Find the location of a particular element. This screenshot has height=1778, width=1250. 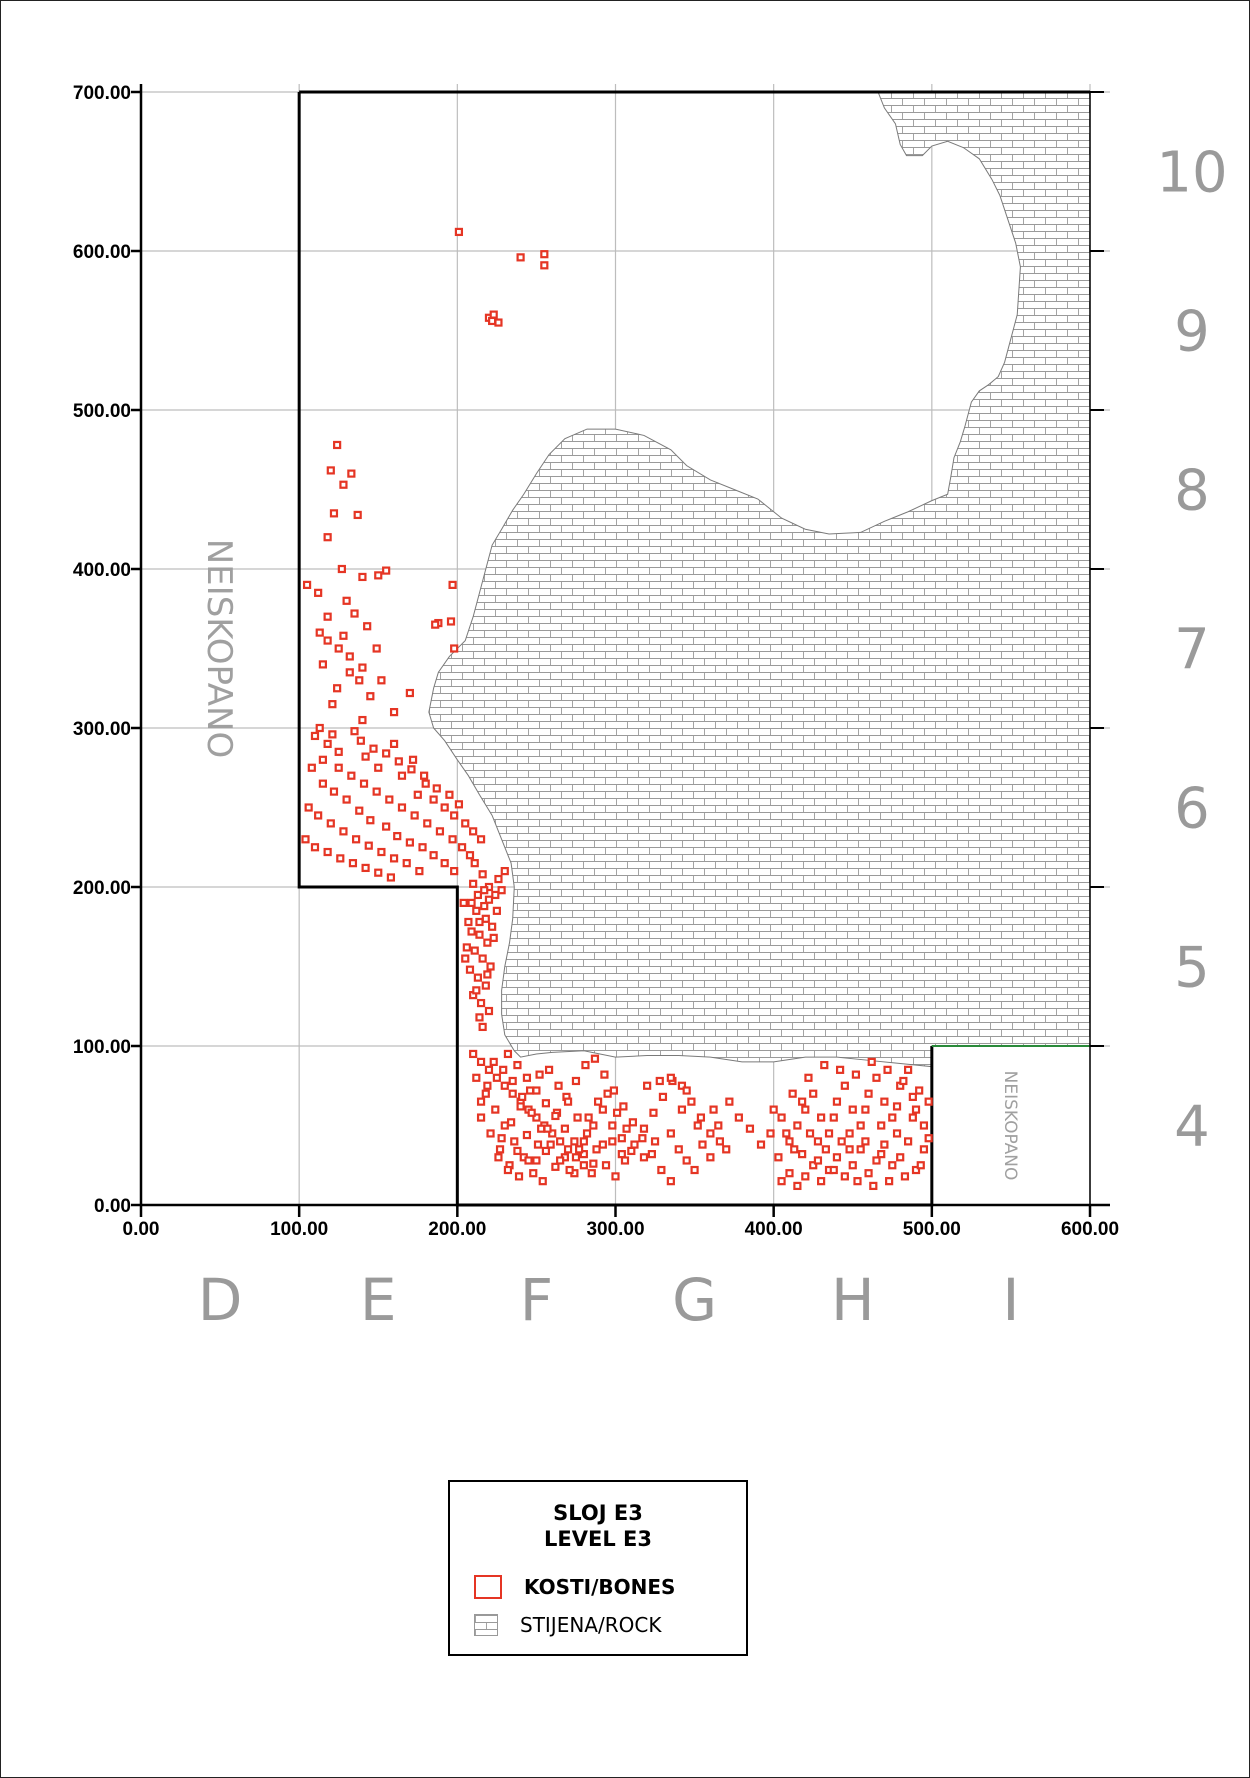

row-number-label: 8 is located at coordinates (1192, 491).